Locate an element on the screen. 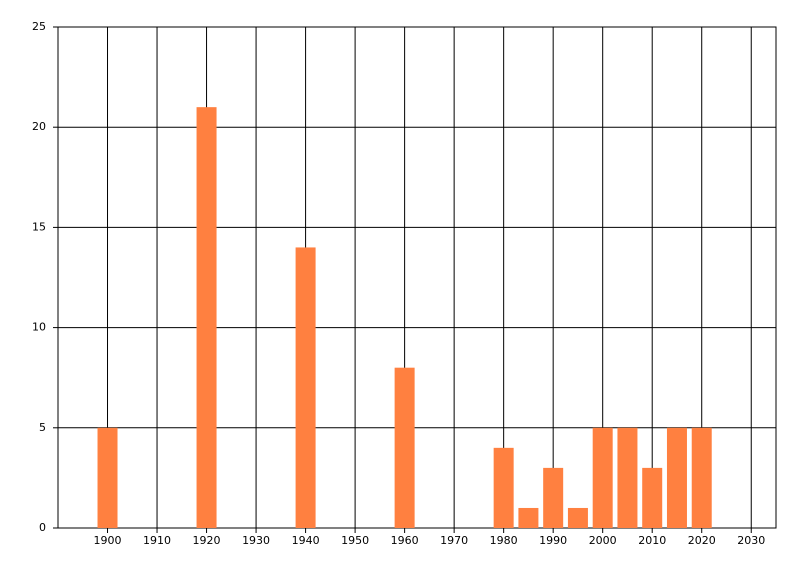 This screenshot has height=576, width=800. x-tick-label: 2000 is located at coordinates (603, 540).